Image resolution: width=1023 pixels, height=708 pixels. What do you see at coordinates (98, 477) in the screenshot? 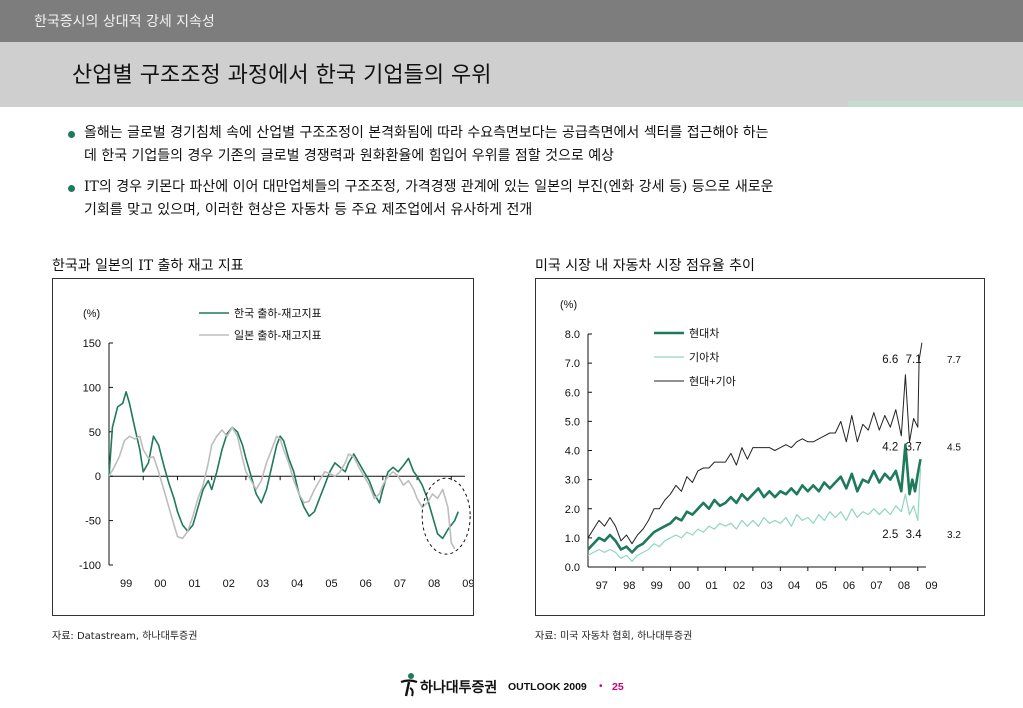
I see `y-tick-label: 0` at bounding box center [98, 477].